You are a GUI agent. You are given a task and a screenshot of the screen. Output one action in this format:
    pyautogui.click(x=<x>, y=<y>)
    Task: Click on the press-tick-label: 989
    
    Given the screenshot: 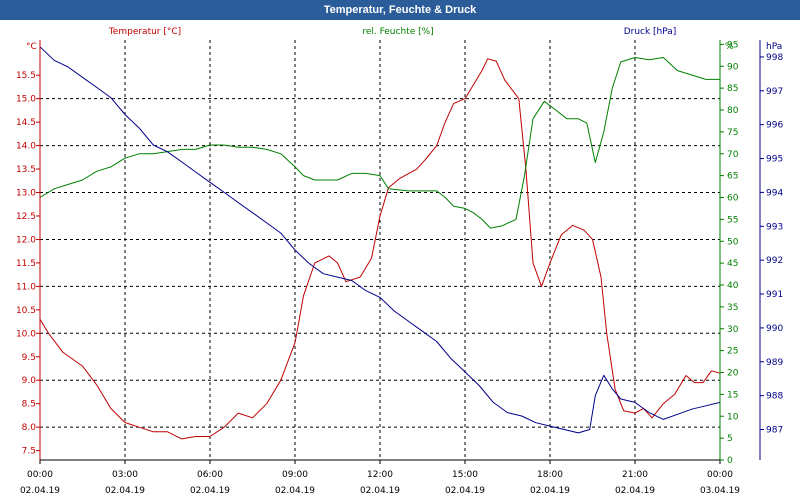 What is the action you would take?
    pyautogui.click(x=774, y=363)
    